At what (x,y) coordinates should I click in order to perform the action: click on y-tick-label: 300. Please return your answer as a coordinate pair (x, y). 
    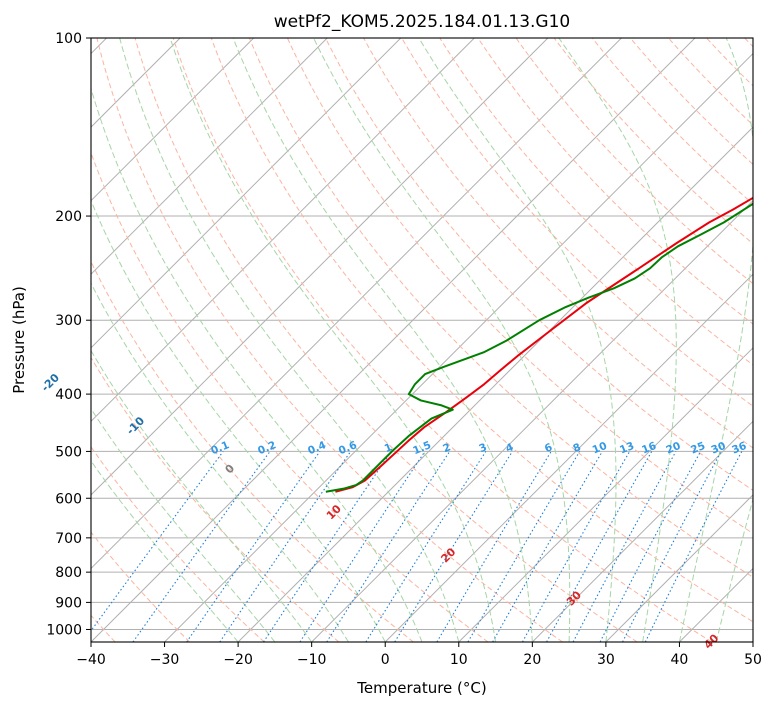
    Looking at the image, I should click on (68, 321).